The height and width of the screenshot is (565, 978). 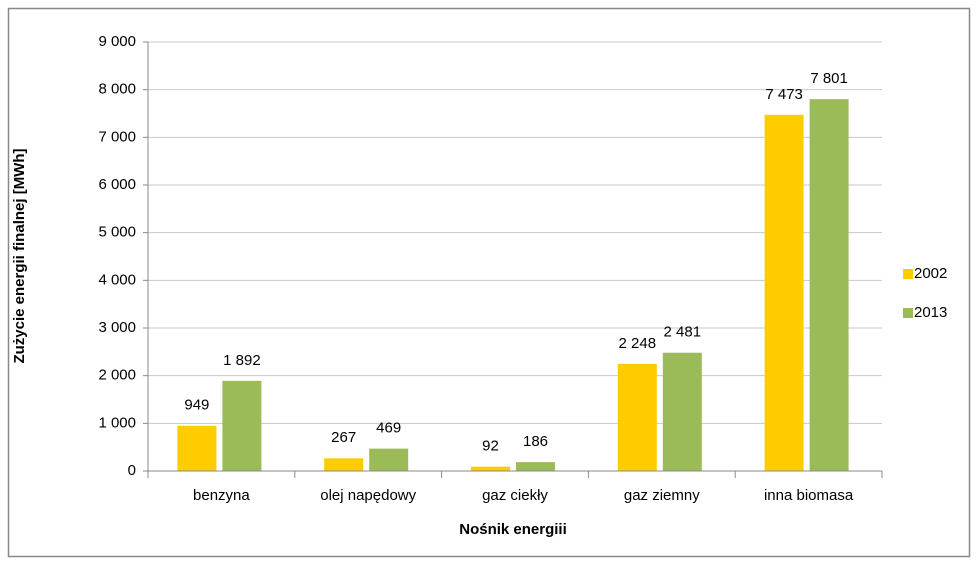 I want to click on x-tick-label: gaz ciekły, so click(x=515, y=495).